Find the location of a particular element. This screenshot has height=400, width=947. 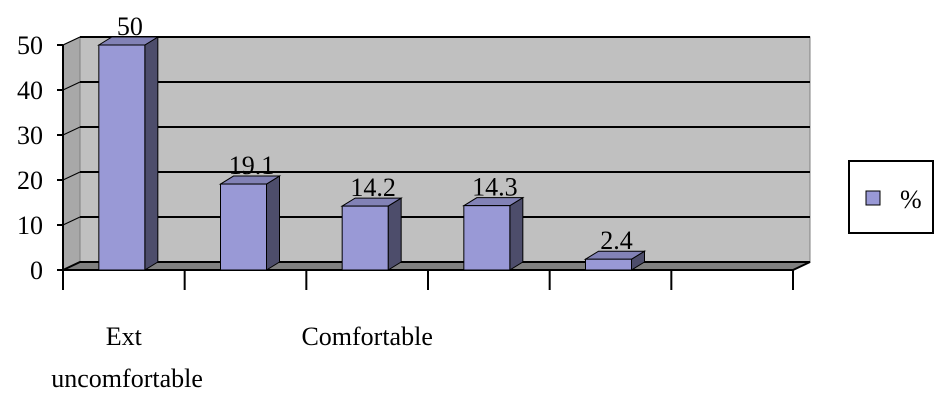

floor is located at coordinates (436, 266).